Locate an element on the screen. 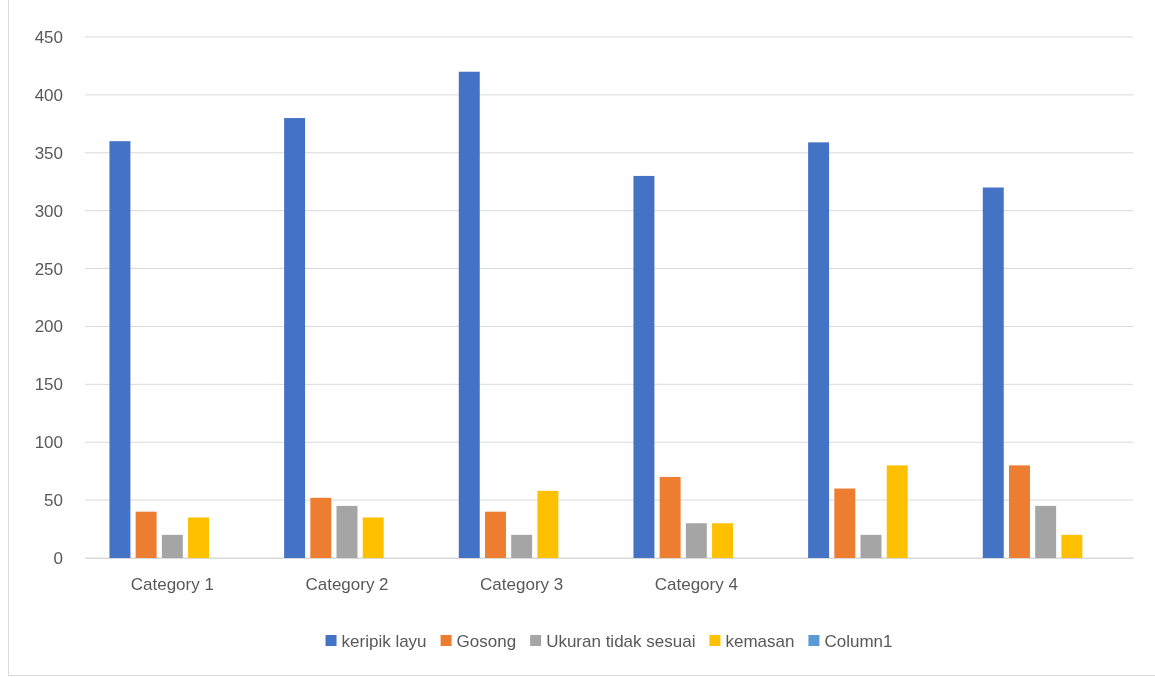 This screenshot has height=678, width=1155. y-tick-label: 0 is located at coordinates (58, 558).